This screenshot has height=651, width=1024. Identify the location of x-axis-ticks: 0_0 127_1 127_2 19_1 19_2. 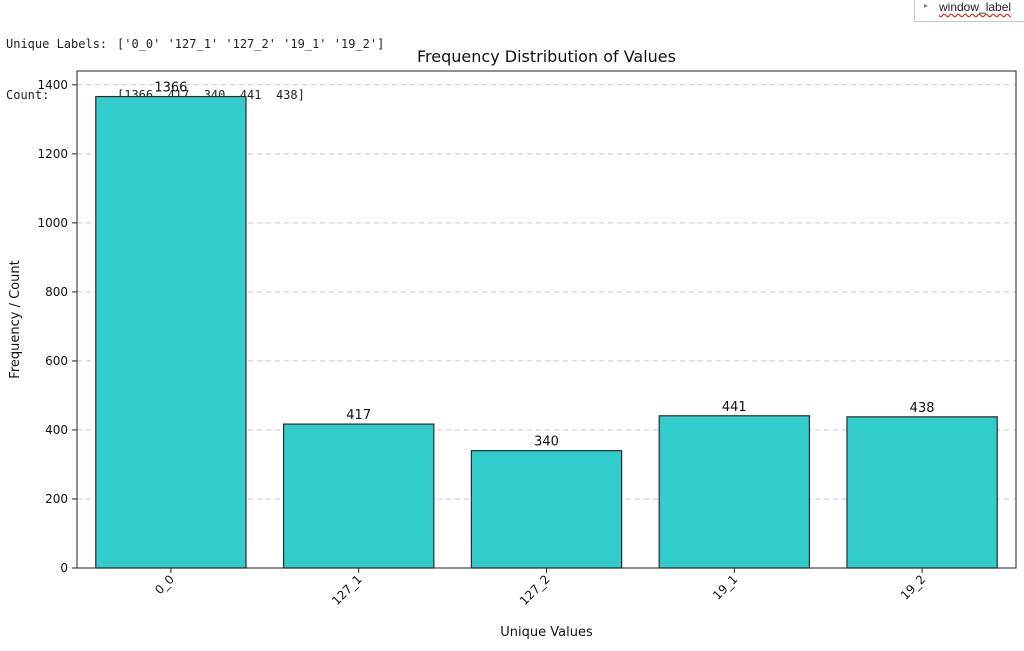
(540, 588).